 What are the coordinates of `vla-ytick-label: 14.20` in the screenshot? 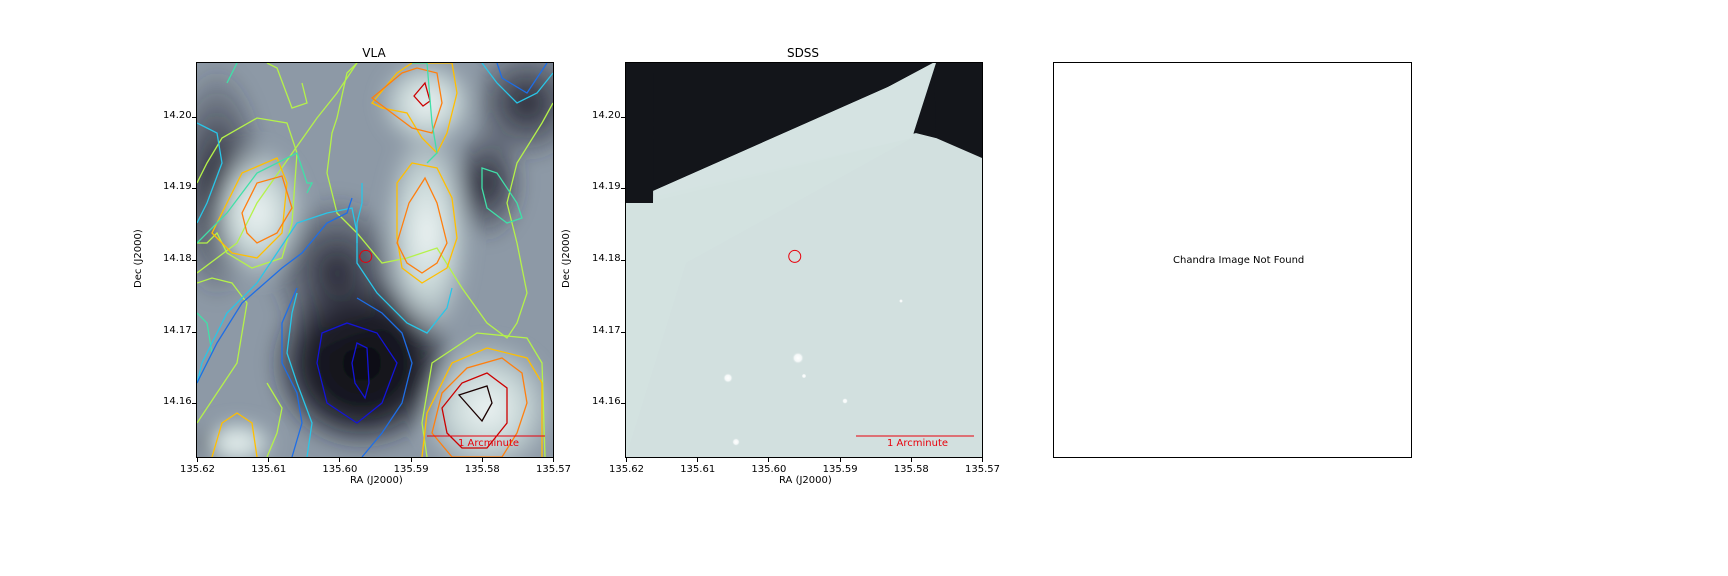 It's located at (177, 115).